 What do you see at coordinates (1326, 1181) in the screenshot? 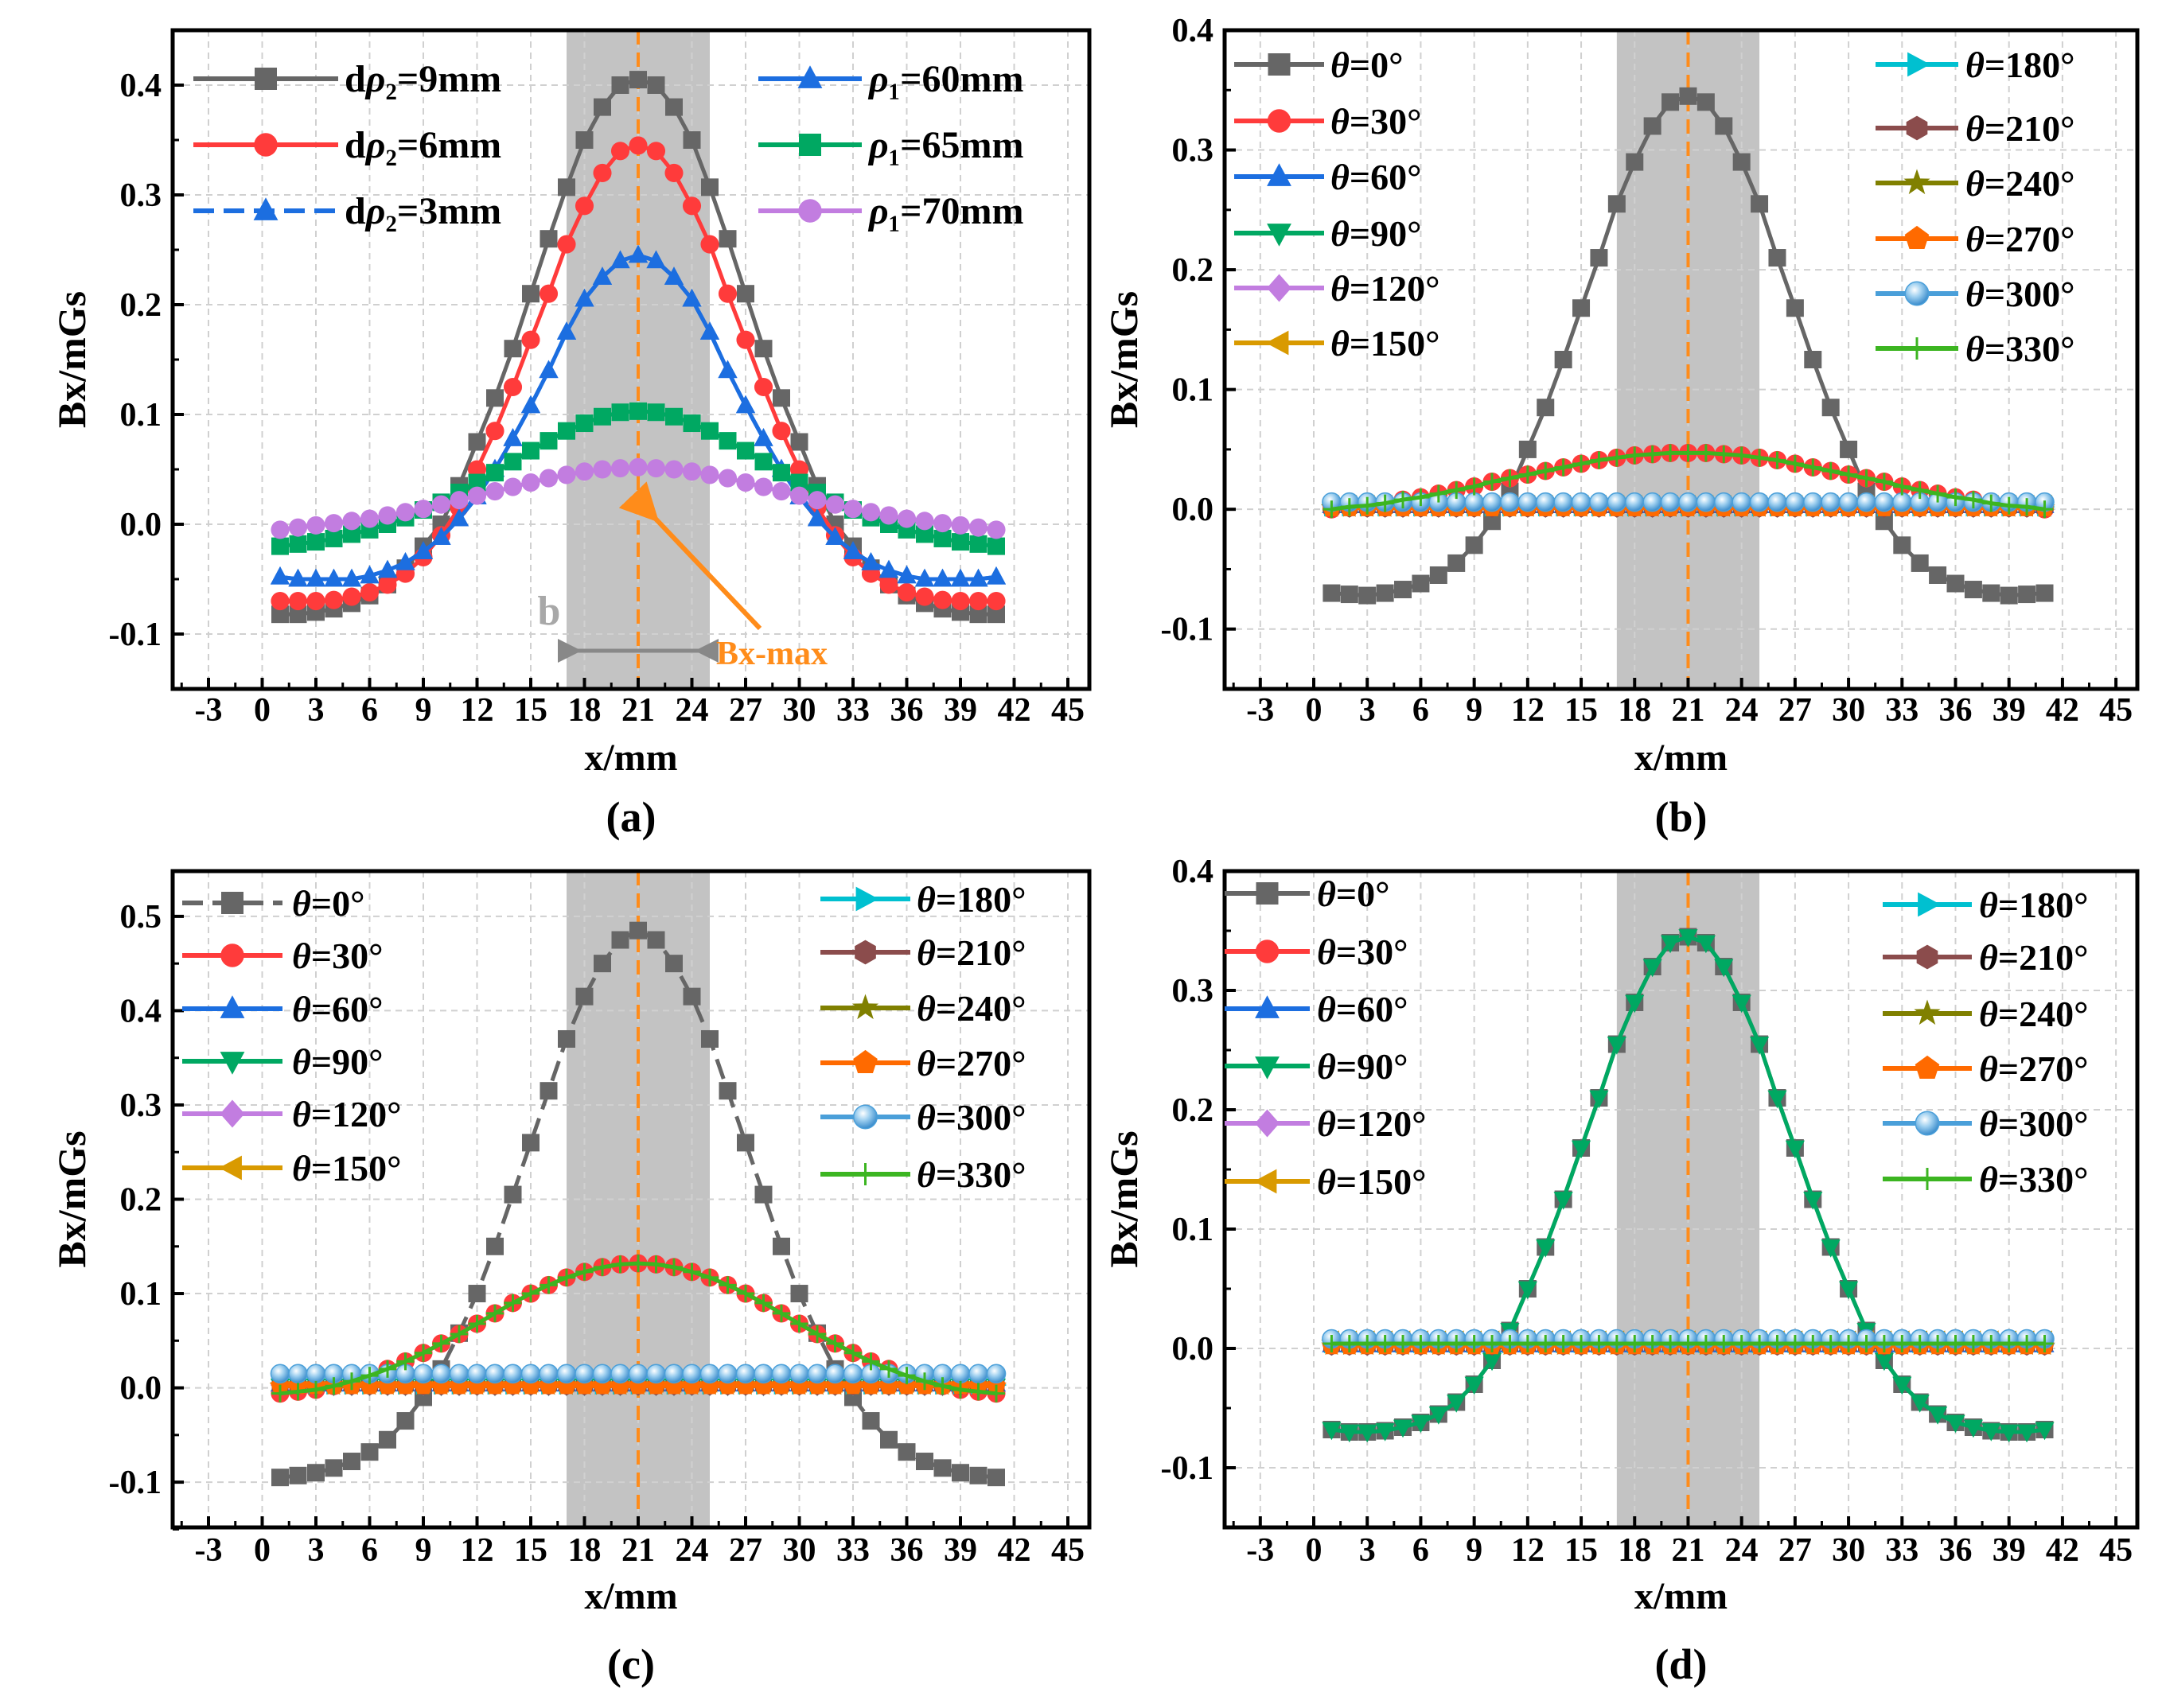
I see `legend-item: θ=150°` at bounding box center [1326, 1181].